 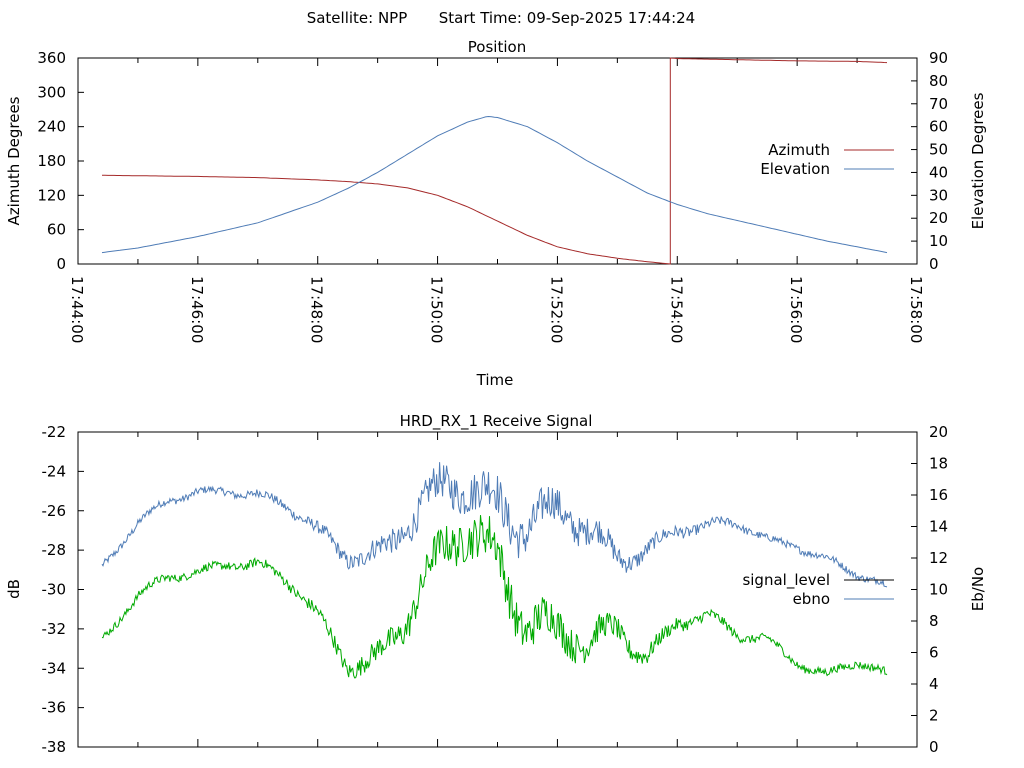 What do you see at coordinates (54, 550) in the screenshot?
I see `y-tick-label: -28` at bounding box center [54, 550].